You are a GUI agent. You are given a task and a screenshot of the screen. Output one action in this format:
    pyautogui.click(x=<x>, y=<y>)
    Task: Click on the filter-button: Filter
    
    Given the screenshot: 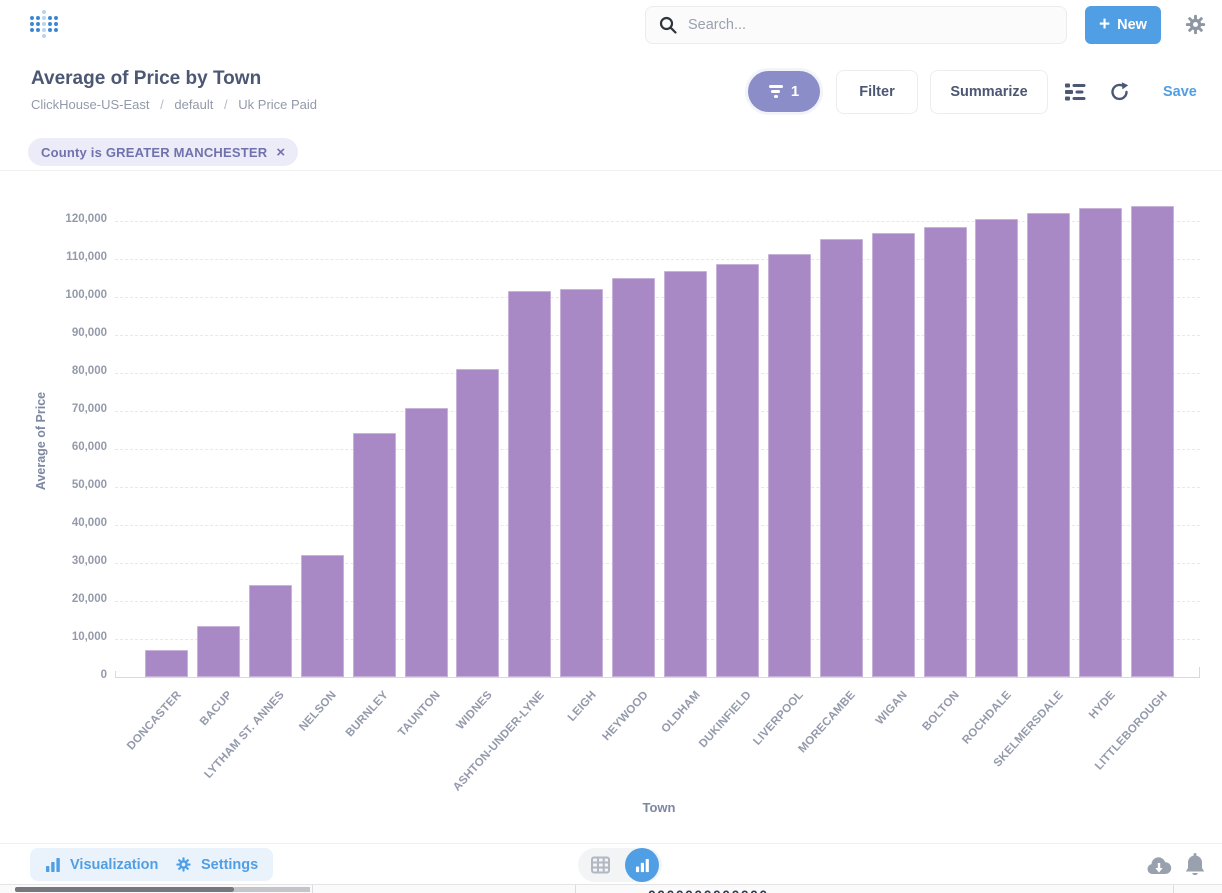 What is the action you would take?
    pyautogui.click(x=877, y=92)
    